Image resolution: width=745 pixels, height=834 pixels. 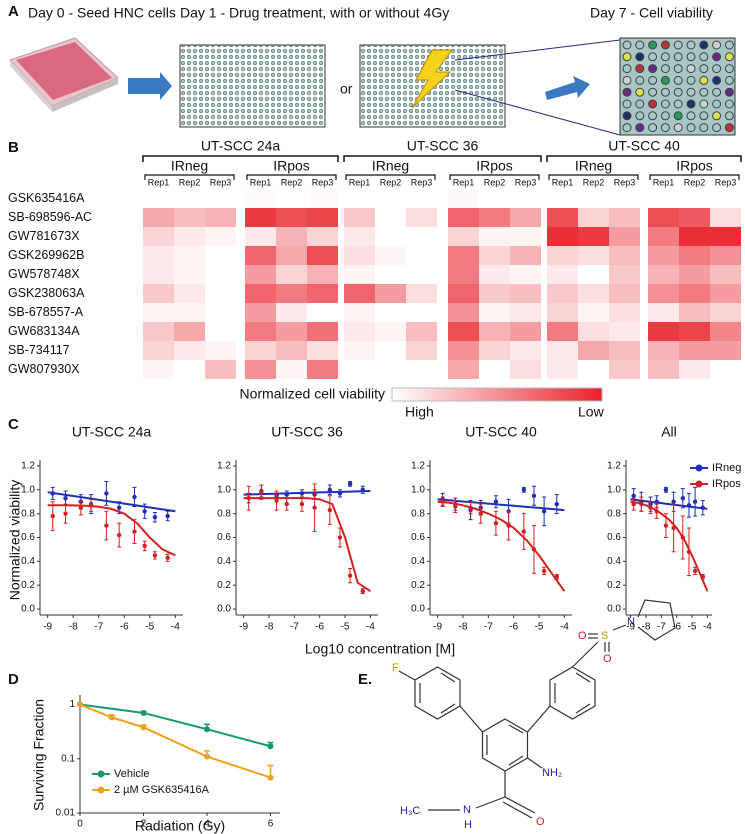 What do you see at coordinates (410, 811) in the screenshot?
I see `atom: H₃C` at bounding box center [410, 811].